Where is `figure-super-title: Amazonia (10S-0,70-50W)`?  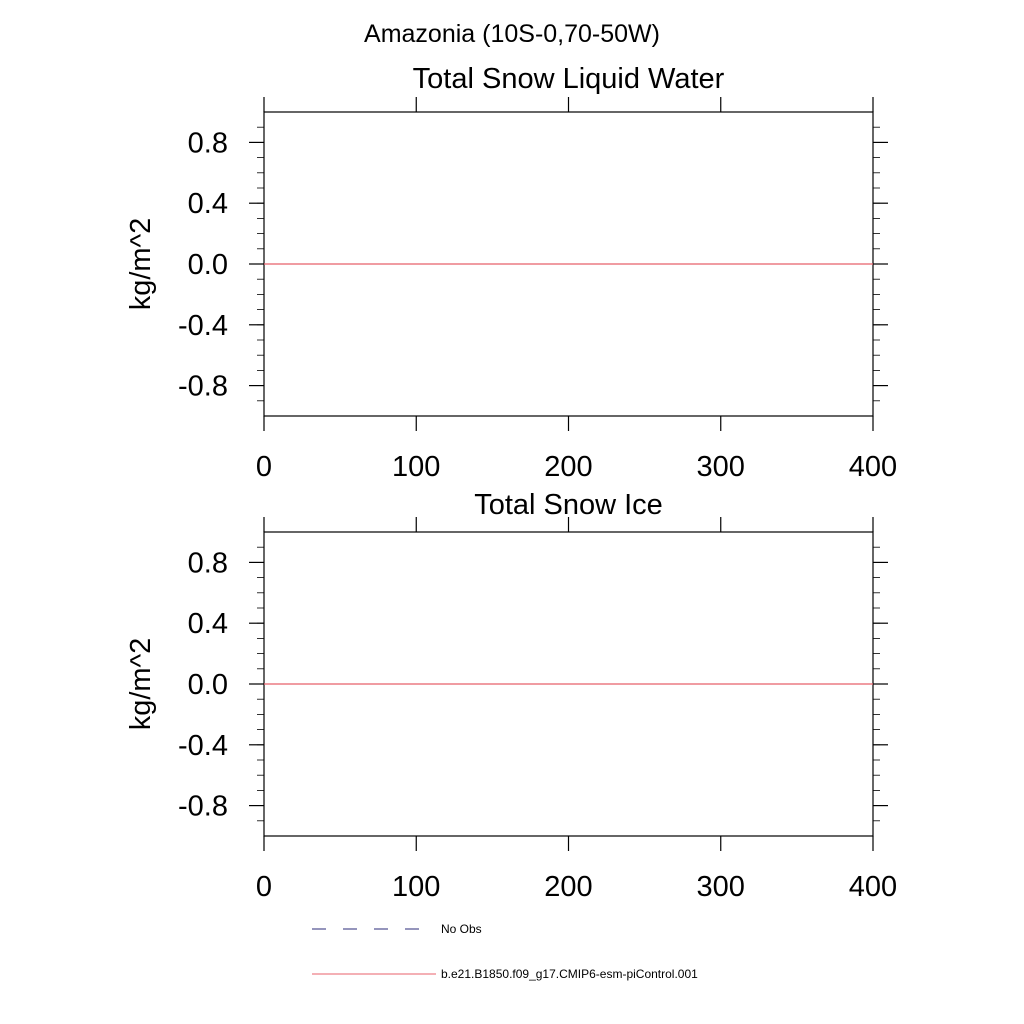
figure-super-title: Amazonia (10S-0,70-50W) is located at coordinates (512, 34).